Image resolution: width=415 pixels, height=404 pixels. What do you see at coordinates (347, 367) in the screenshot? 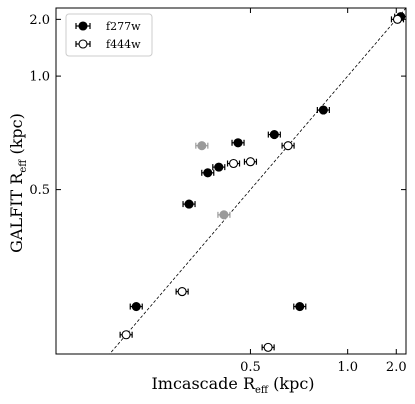
I see `x-tick-label: 1.0` at bounding box center [347, 367].